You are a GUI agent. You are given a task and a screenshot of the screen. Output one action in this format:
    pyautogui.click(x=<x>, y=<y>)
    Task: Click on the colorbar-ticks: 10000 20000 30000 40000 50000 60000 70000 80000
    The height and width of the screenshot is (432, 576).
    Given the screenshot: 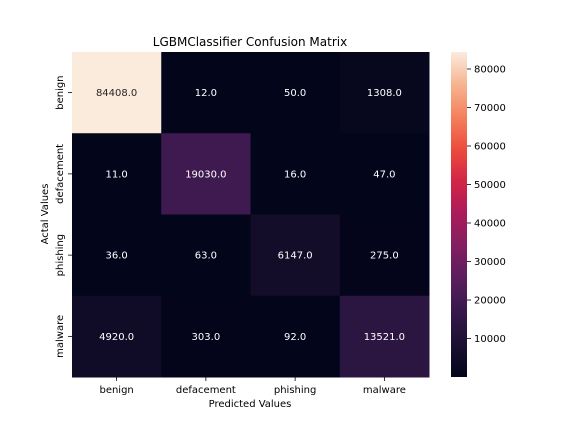 What is the action you would take?
    pyautogui.click(x=486, y=204)
    